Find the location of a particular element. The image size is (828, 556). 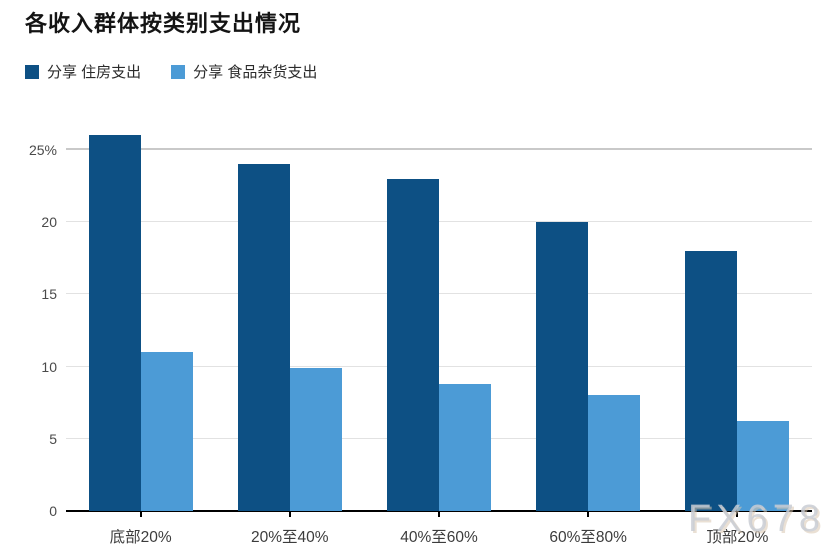

x-tick-label-4: 60%至80% is located at coordinates (588, 537).